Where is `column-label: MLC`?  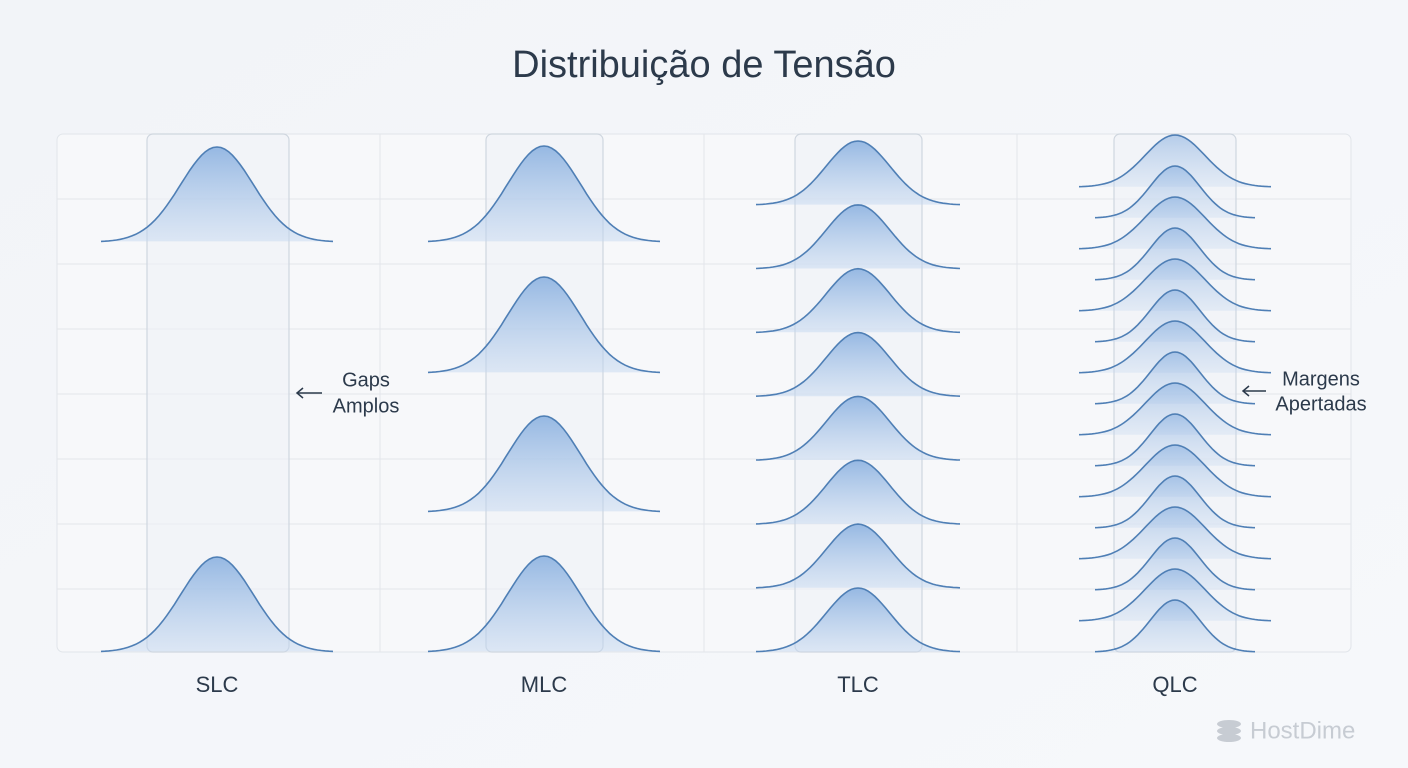
column-label: MLC is located at coordinates (544, 684).